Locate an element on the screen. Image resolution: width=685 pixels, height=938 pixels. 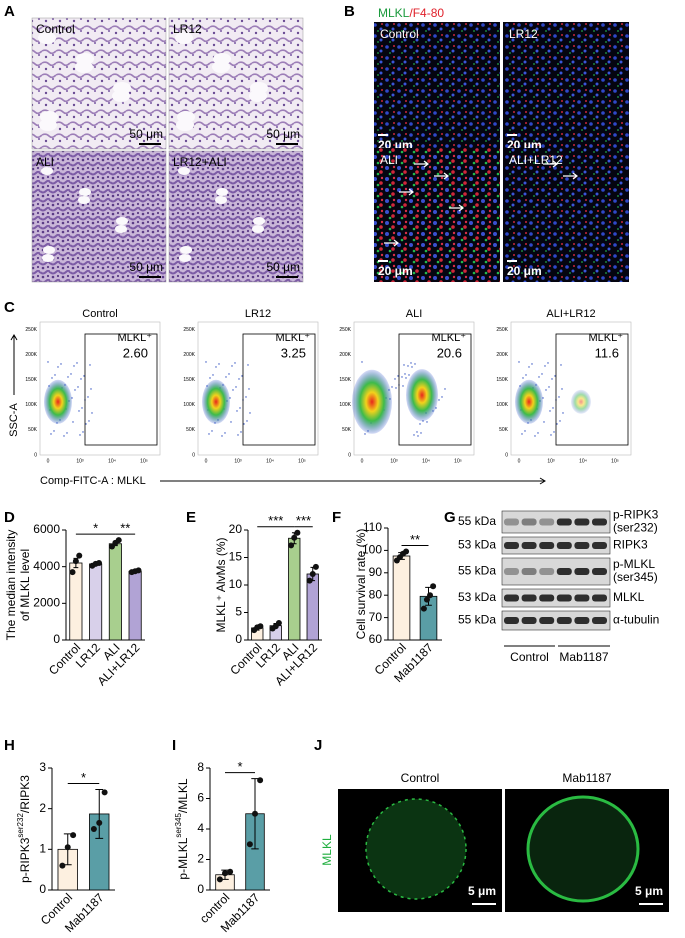
image-label: LR12+ALI is located at coordinates (200, 162).